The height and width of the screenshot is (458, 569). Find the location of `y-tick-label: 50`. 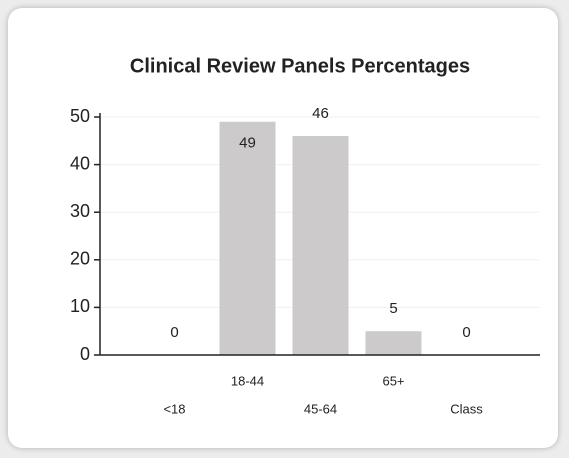

y-tick-label: 50 is located at coordinates (80, 116).